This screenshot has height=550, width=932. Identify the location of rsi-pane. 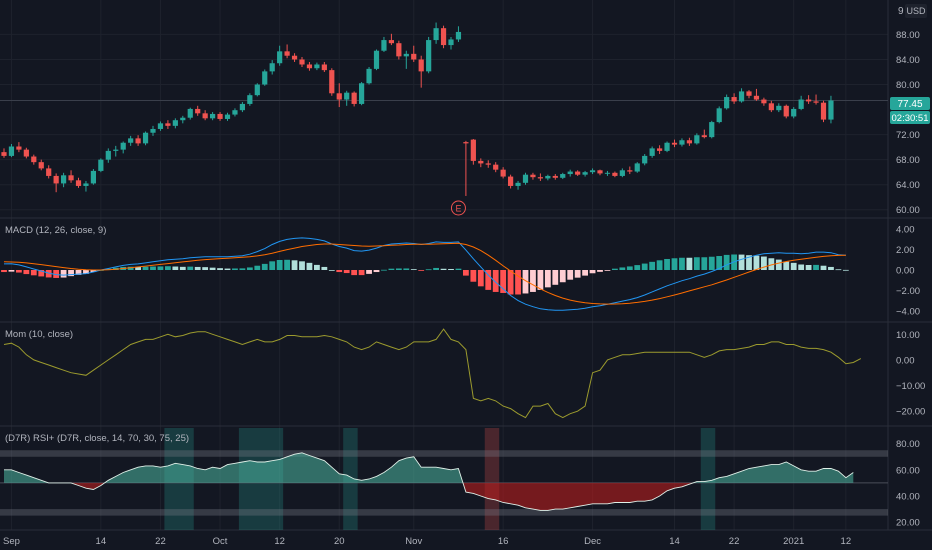
(444, 483).